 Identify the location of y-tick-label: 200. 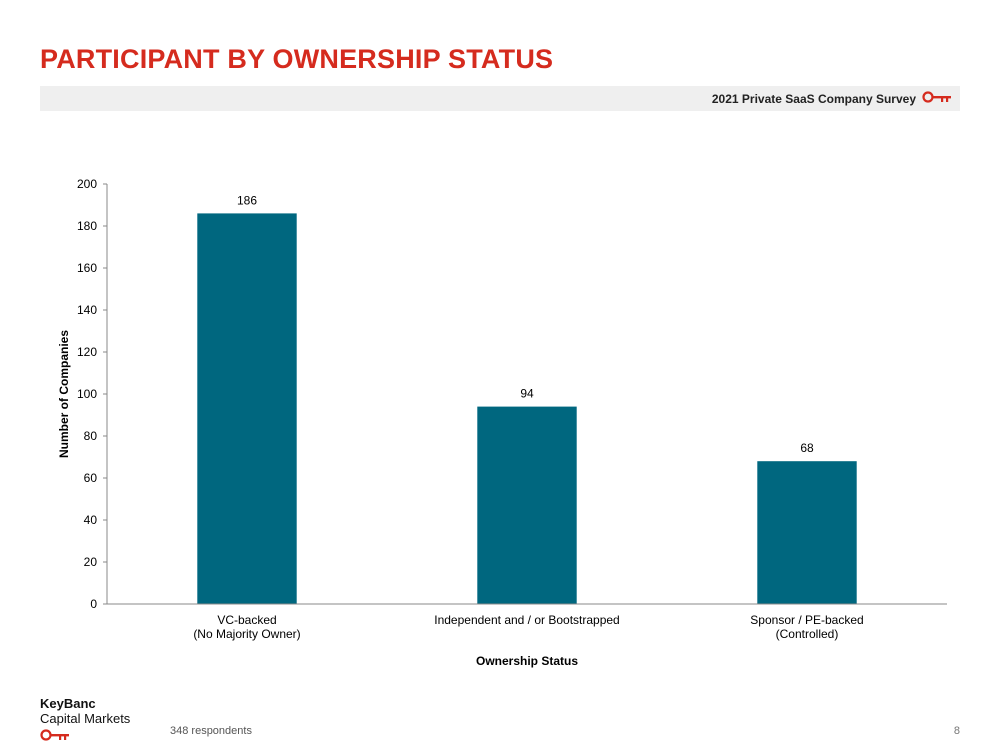
(87, 184).